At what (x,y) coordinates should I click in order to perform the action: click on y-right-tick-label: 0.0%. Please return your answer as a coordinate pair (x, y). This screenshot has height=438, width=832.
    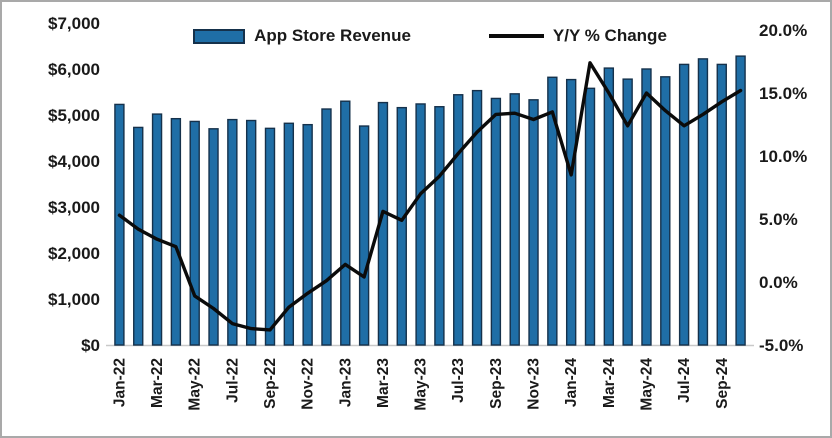
    Looking at the image, I should click on (778, 282).